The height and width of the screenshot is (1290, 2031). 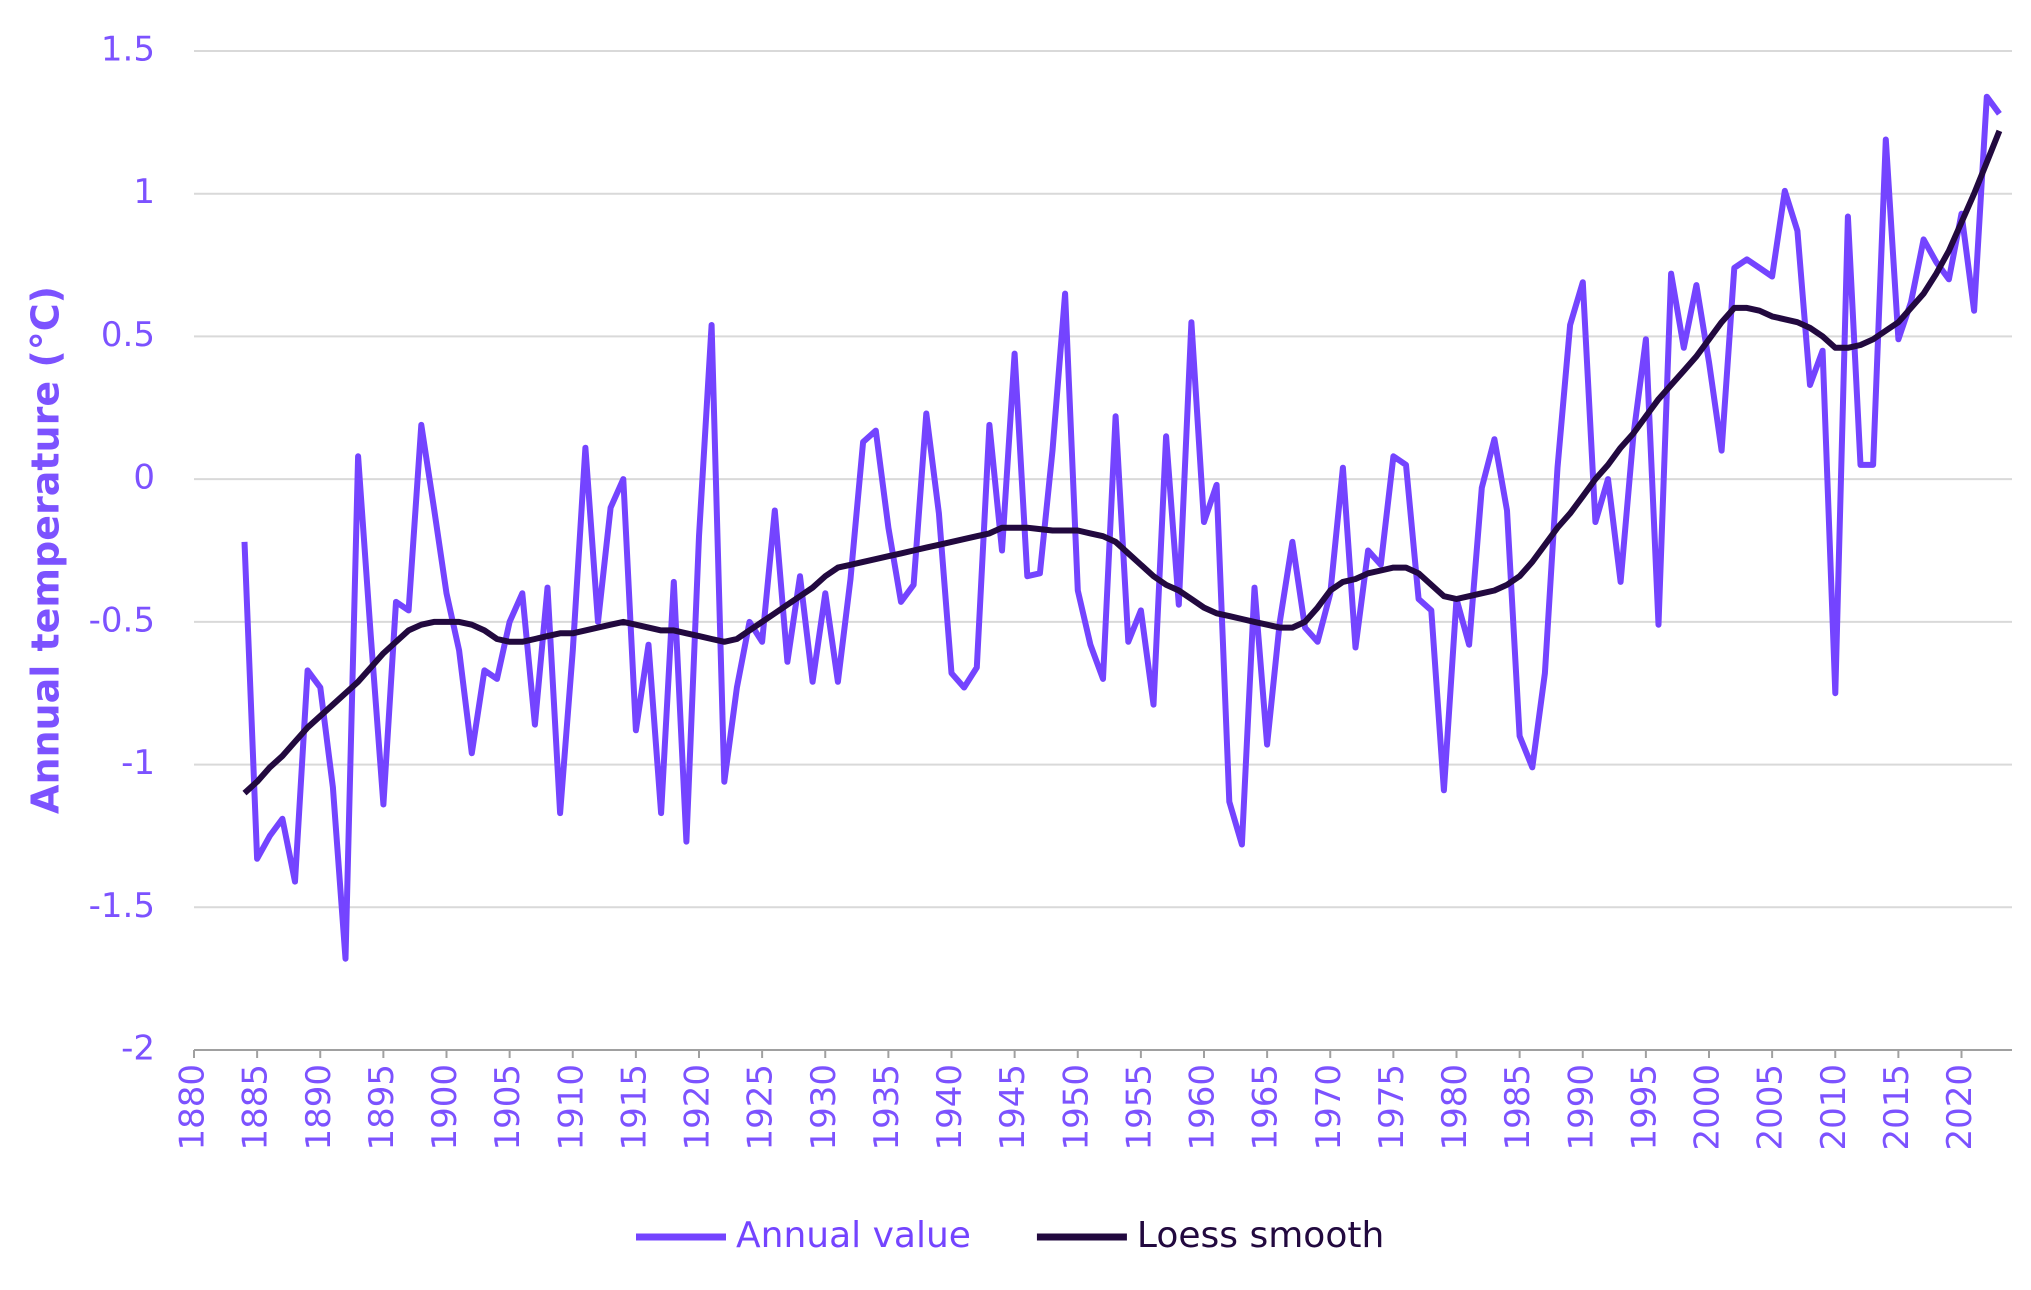 I want to click on x-tick-label: 1950, so click(x=1076, y=1107).